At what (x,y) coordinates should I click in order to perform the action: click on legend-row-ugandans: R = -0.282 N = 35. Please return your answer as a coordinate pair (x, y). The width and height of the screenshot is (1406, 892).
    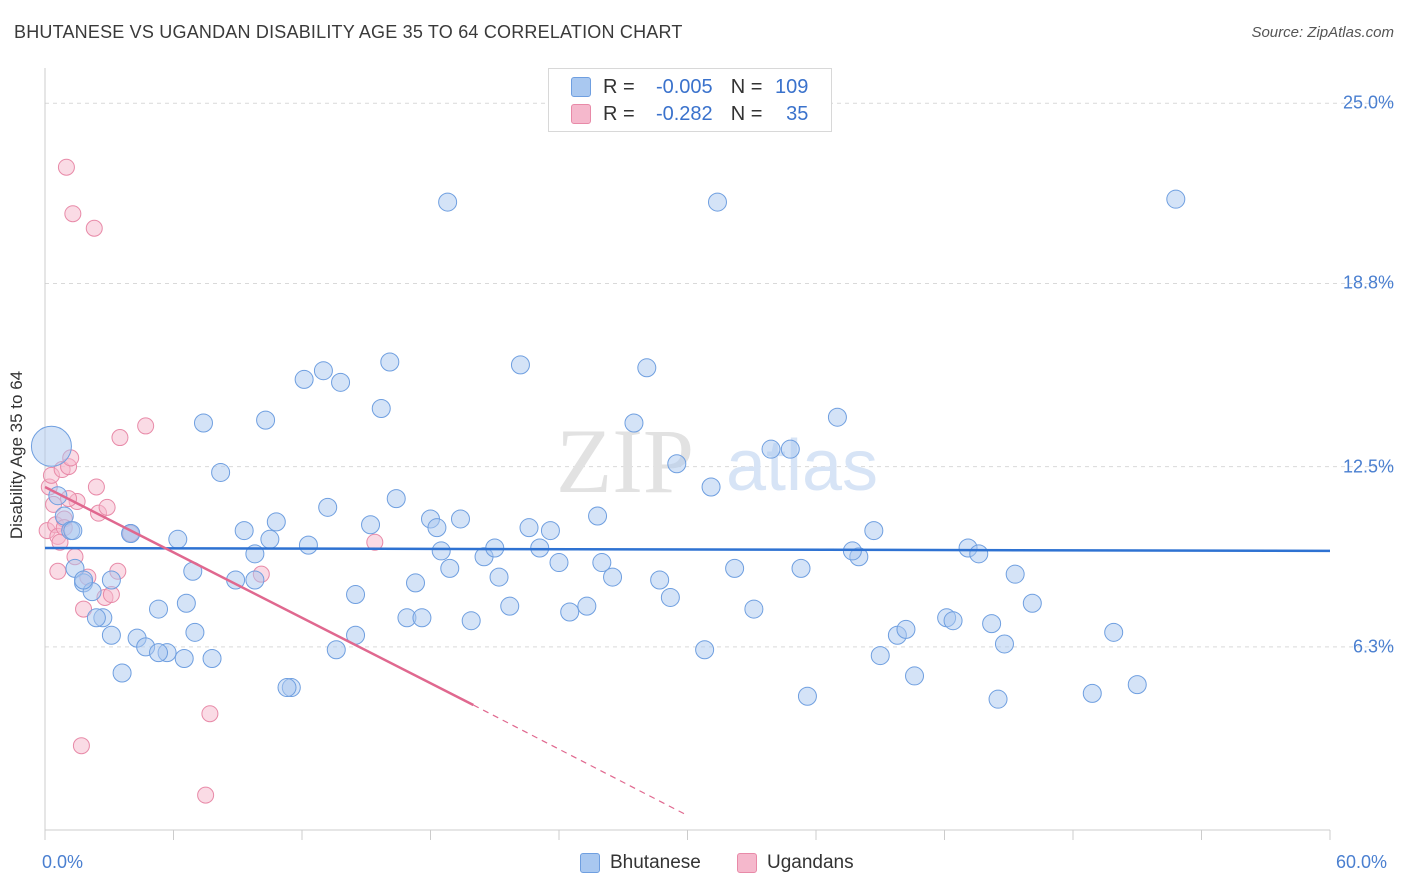
    Looking at the image, I should click on (689, 114).